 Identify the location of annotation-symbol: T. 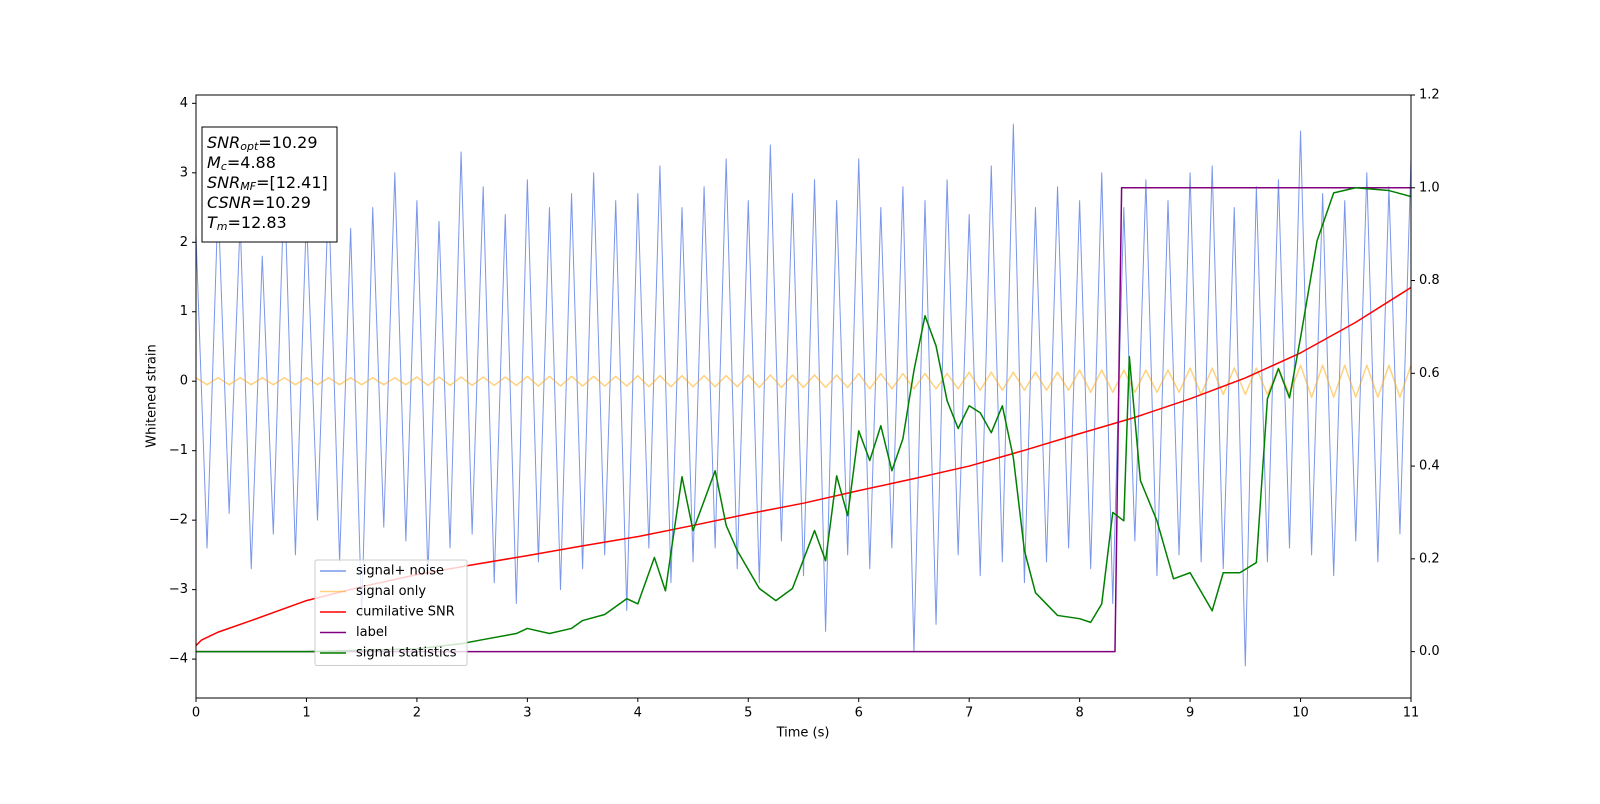
(212, 222).